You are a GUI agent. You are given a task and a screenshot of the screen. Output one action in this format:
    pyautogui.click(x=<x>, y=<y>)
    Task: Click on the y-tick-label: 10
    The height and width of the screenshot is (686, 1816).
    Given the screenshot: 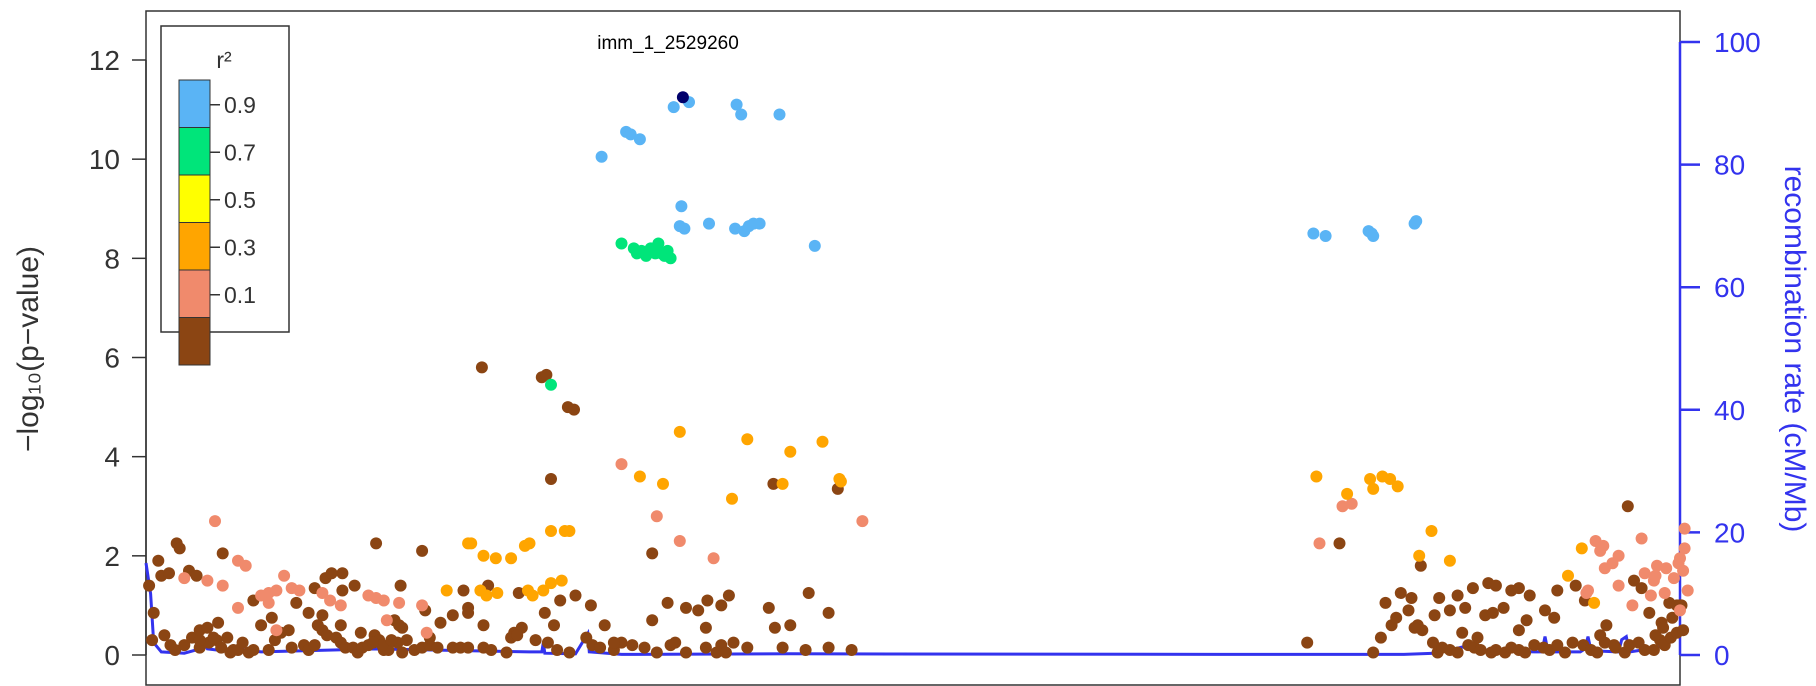 What is the action you would take?
    pyautogui.click(x=104, y=159)
    